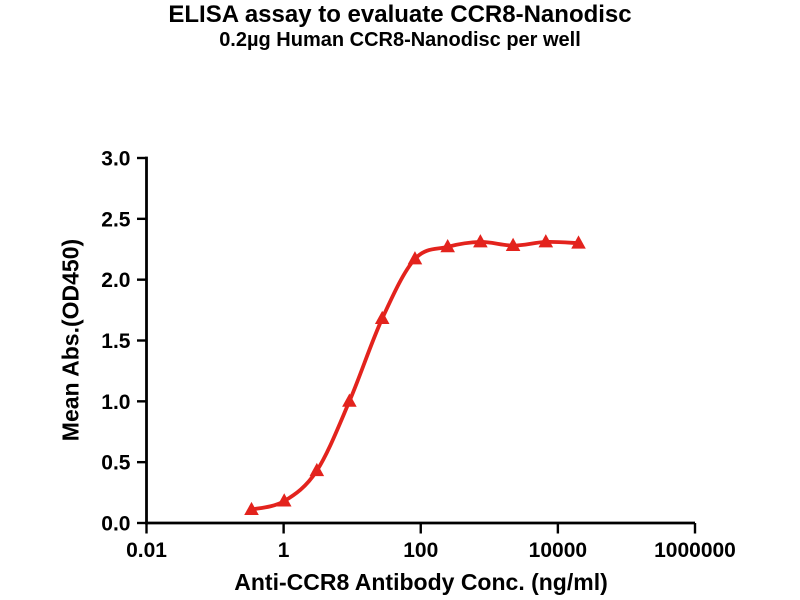 The width and height of the screenshot is (800, 600). What do you see at coordinates (116, 219) in the screenshot?
I see `y-tick-label: 2.5` at bounding box center [116, 219].